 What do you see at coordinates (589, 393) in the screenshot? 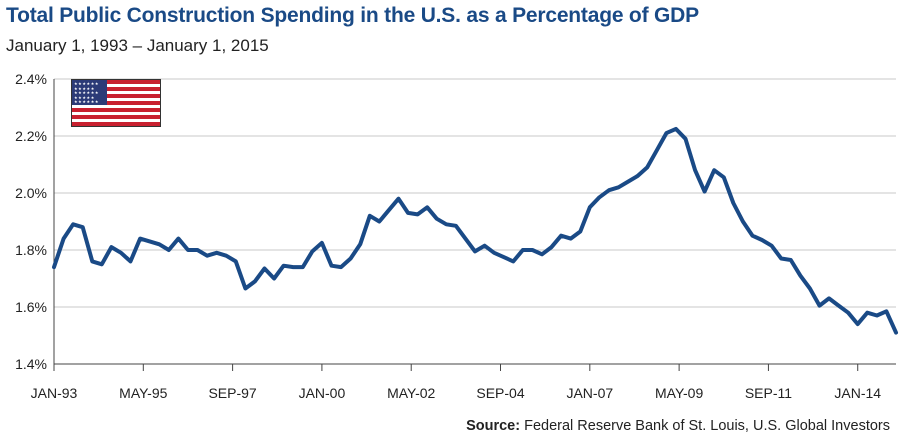
I see `x-tick-label: JAN-07` at bounding box center [589, 393].